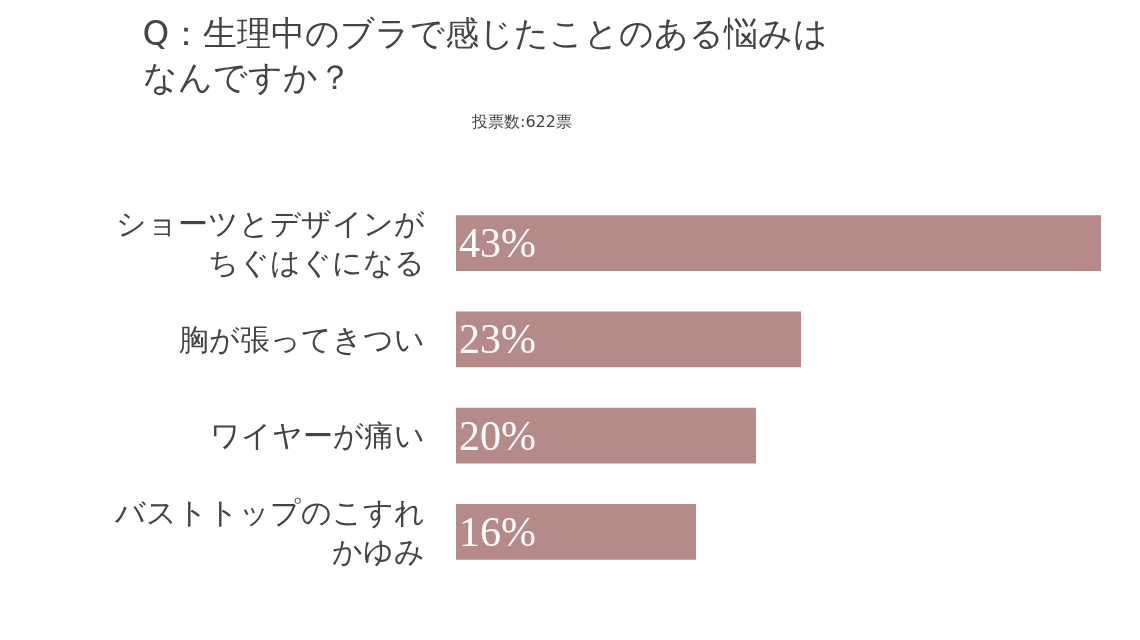 The width and height of the screenshot is (1140, 640). What do you see at coordinates (497, 243) in the screenshot?
I see `data-label: 43%` at bounding box center [497, 243].